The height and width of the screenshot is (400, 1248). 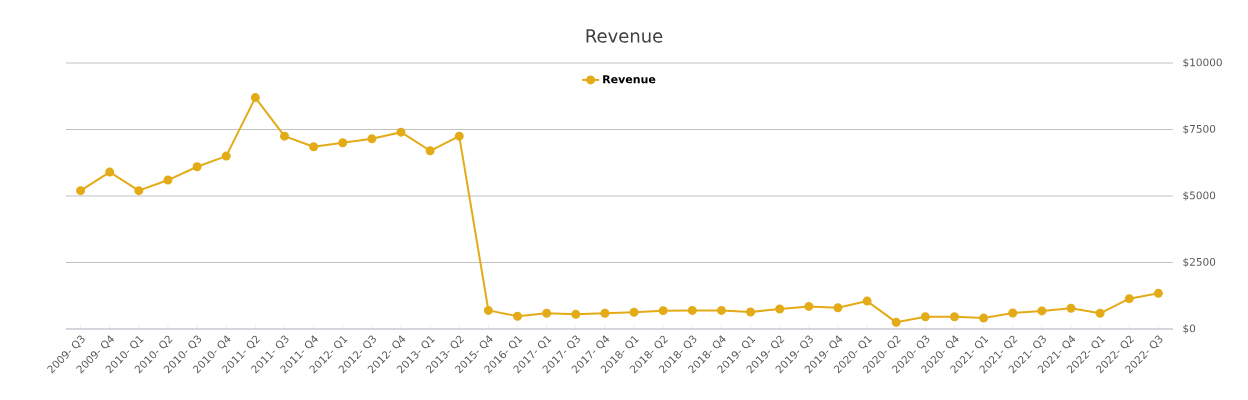 What do you see at coordinates (629, 79) in the screenshot?
I see `legend-label: Revenue` at bounding box center [629, 79].